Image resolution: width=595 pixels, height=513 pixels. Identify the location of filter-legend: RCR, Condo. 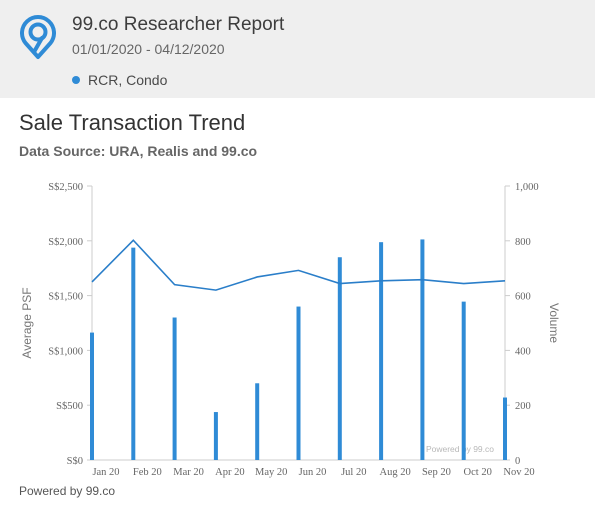
(119, 80).